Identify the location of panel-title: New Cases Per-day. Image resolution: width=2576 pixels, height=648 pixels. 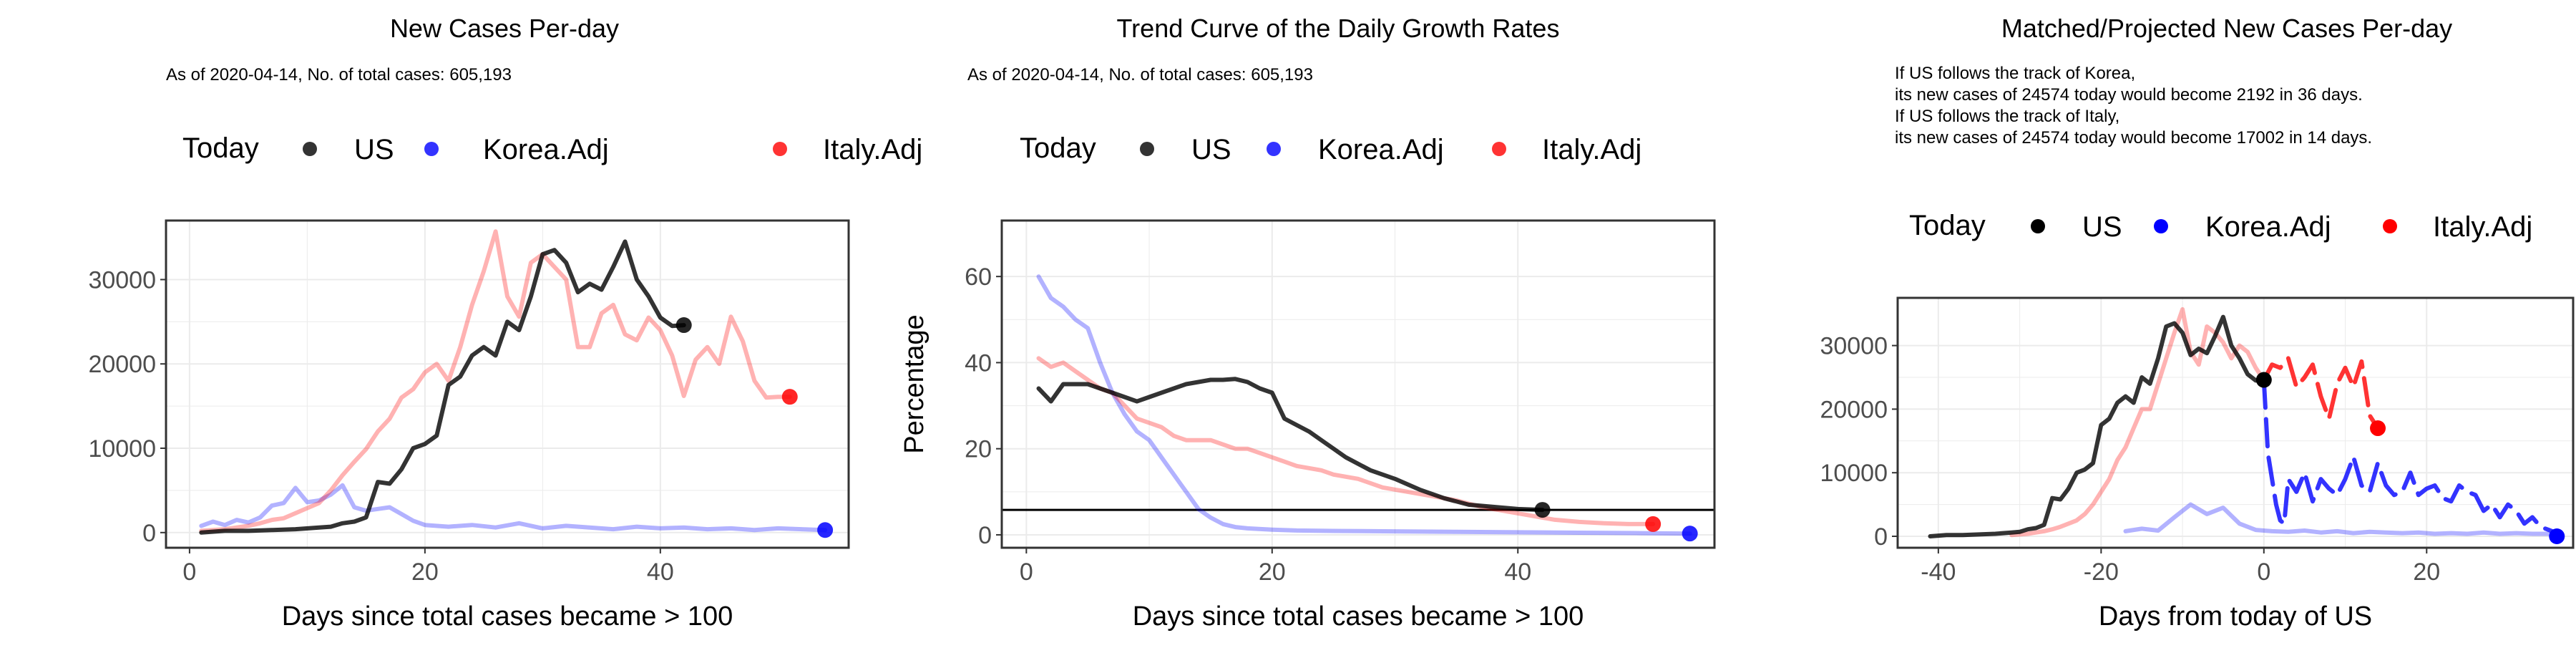
(504, 28).